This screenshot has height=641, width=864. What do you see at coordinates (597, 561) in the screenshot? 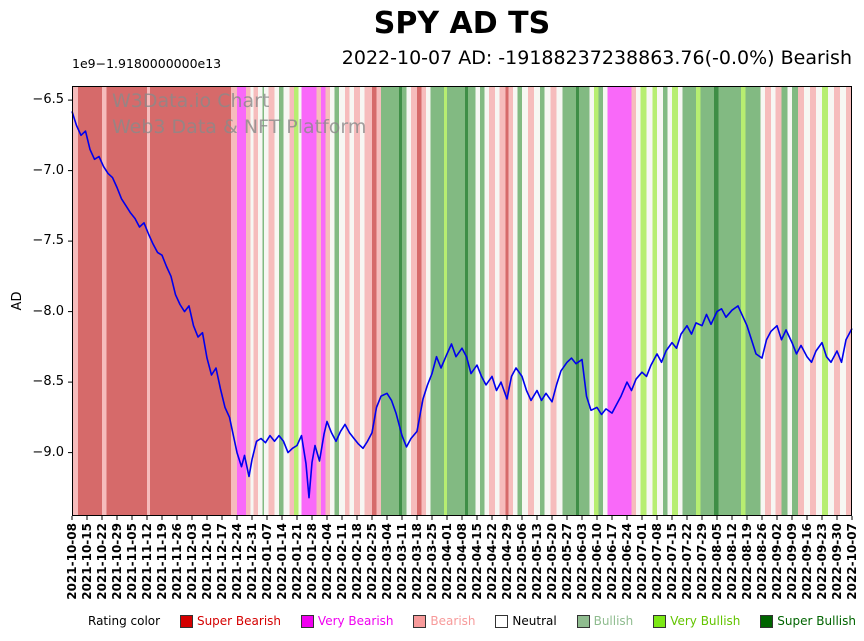
I see `x-tick-label: 2022-06-10` at bounding box center [597, 561].